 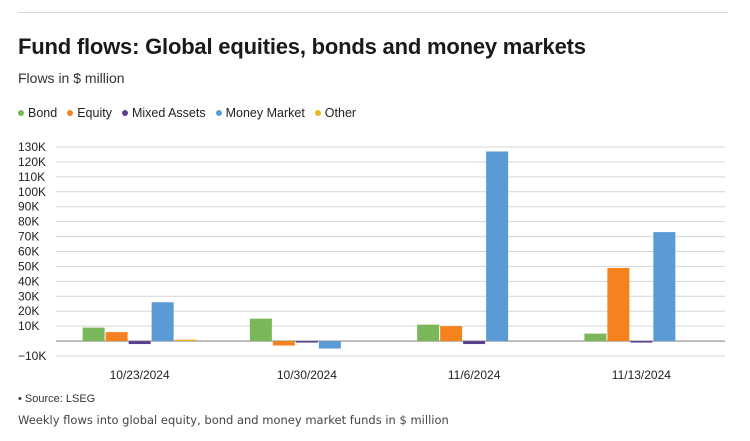 I want to click on chart-subtitle: Flows in $ million, so click(x=71, y=78).